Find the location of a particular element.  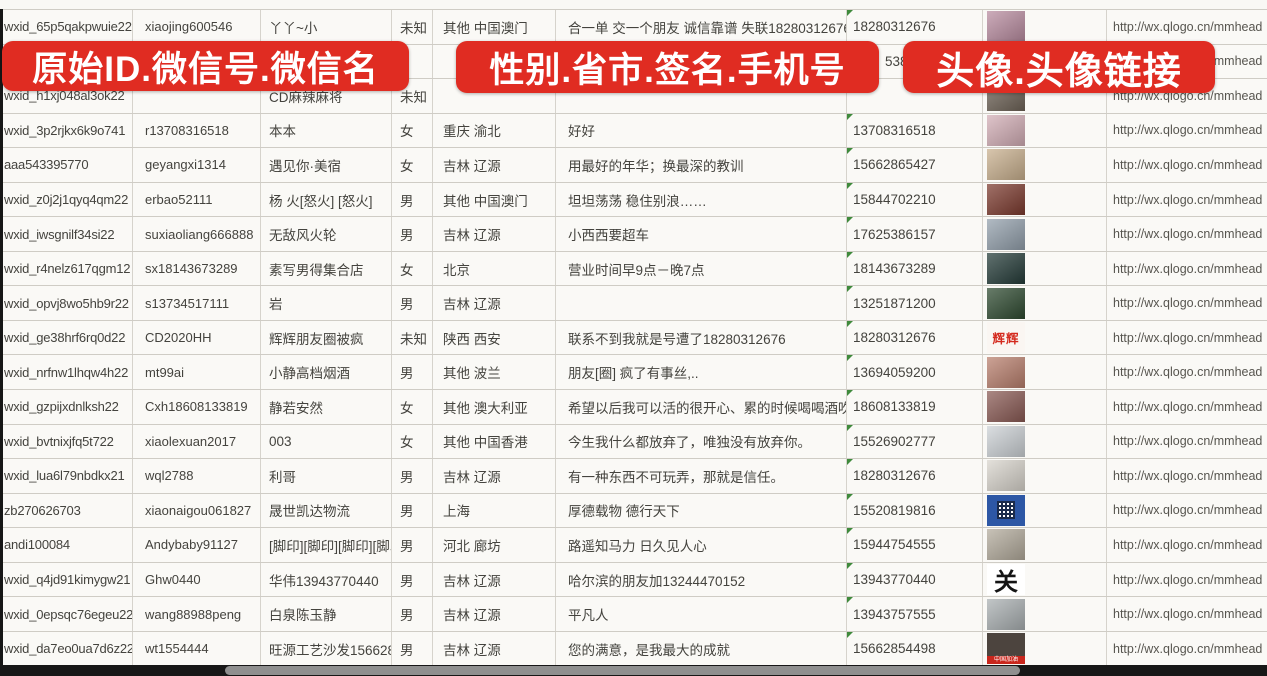

cell-wechat-account: erbao52111 is located at coordinates (197, 199).